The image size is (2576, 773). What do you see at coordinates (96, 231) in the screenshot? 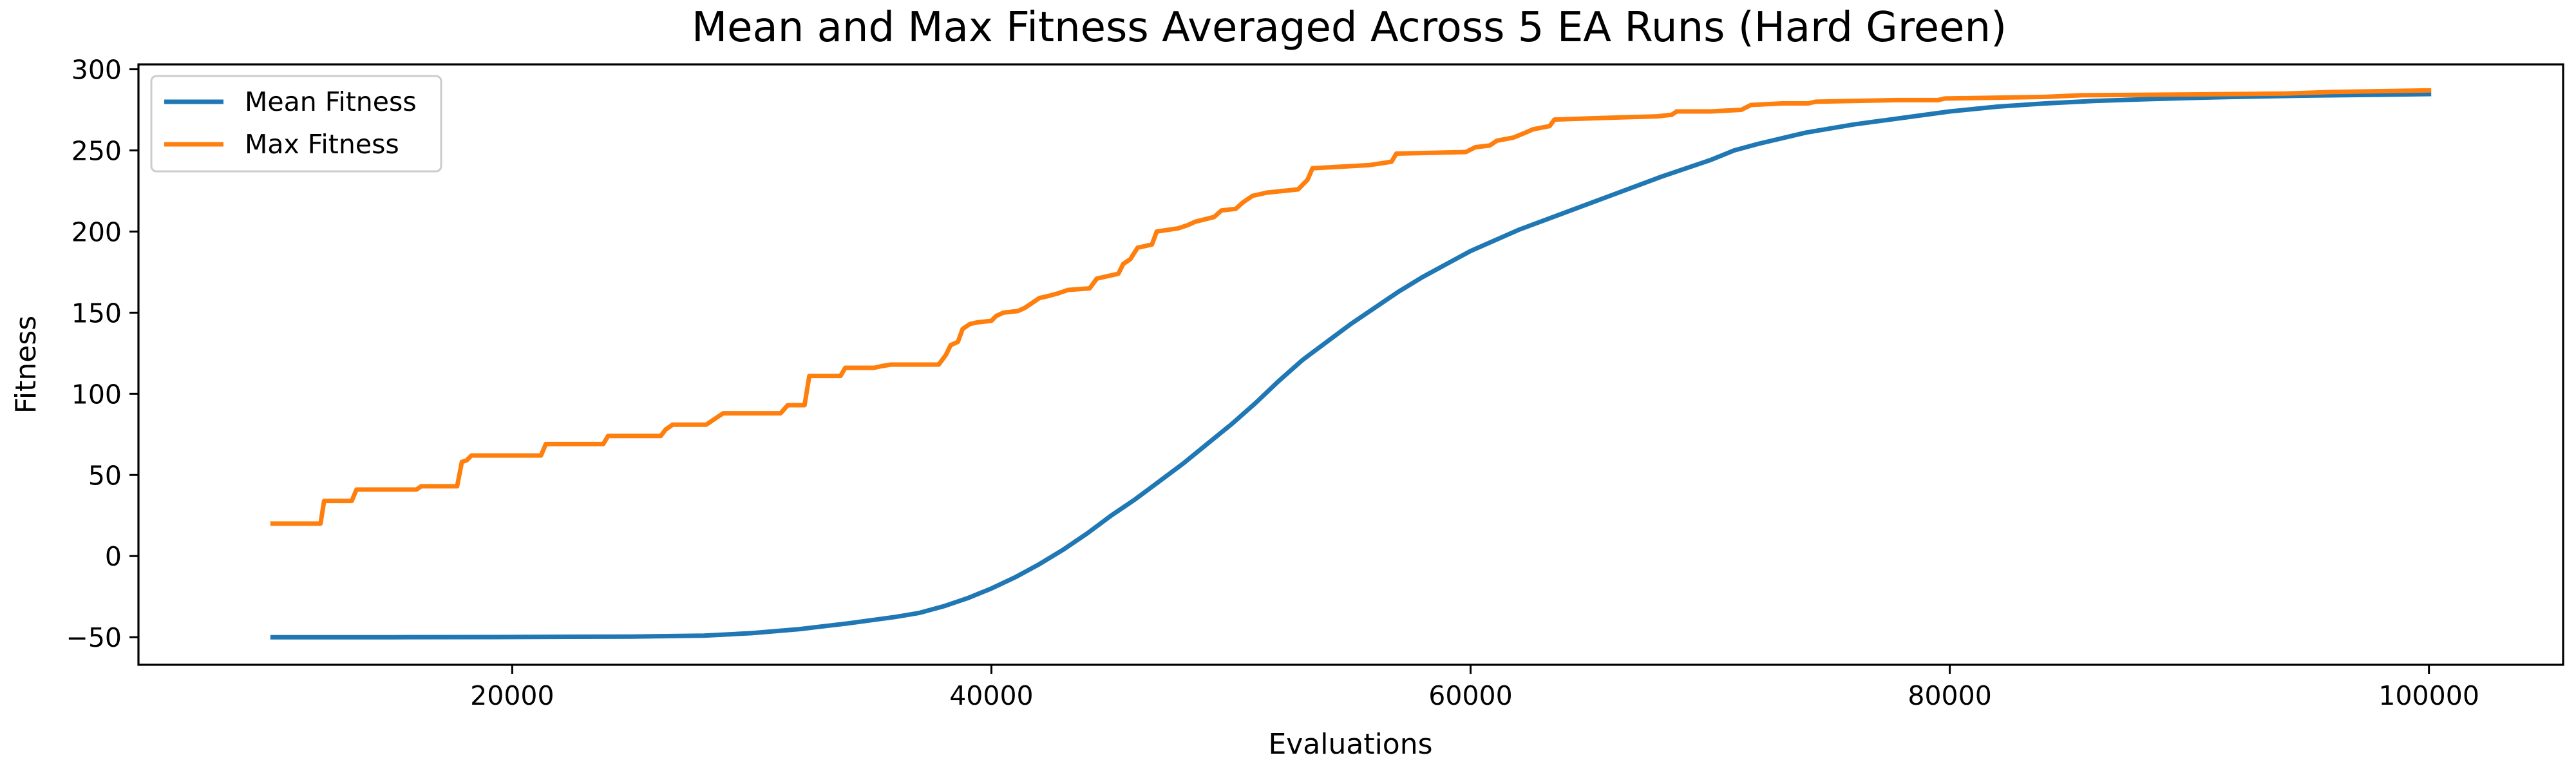
I see `y-tick-label: 200` at bounding box center [96, 231].